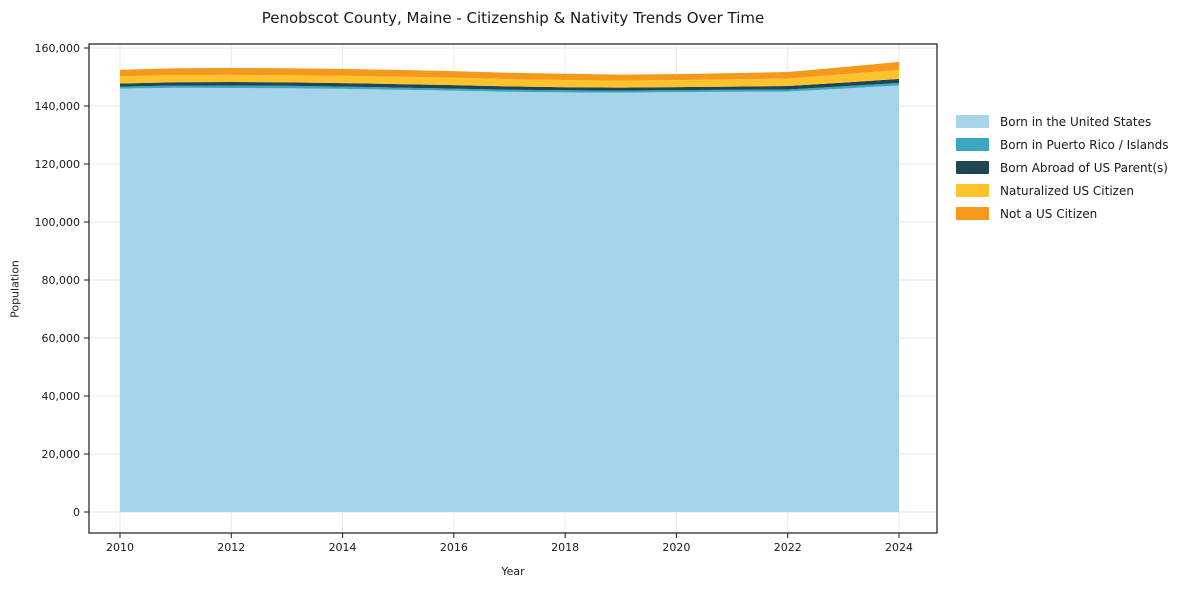 This screenshot has height=590, width=1189. I want to click on legend-item-3: Born Abroad of US Parent(s), so click(1062, 167).